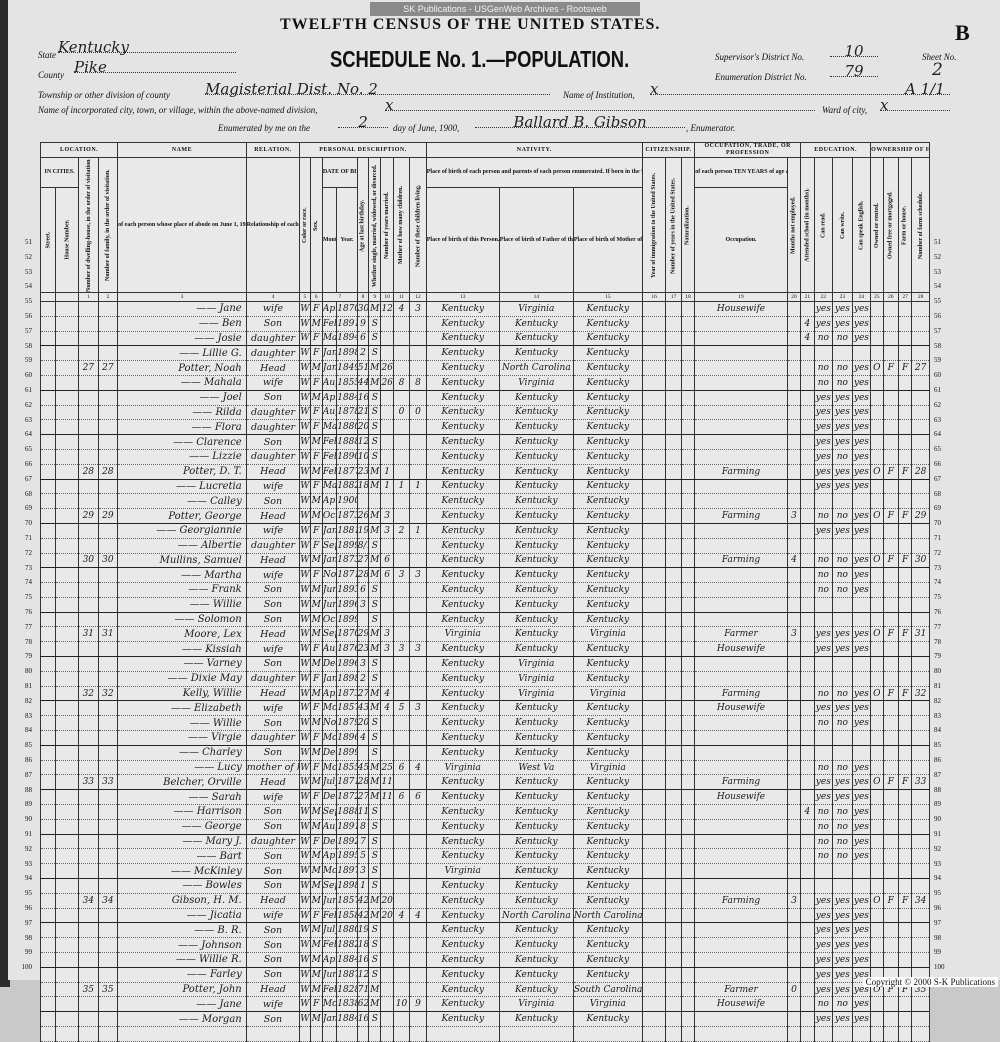 The width and height of the screenshot is (1000, 1042). What do you see at coordinates (363, 841) in the screenshot?
I see `cell-age: 7` at bounding box center [363, 841].